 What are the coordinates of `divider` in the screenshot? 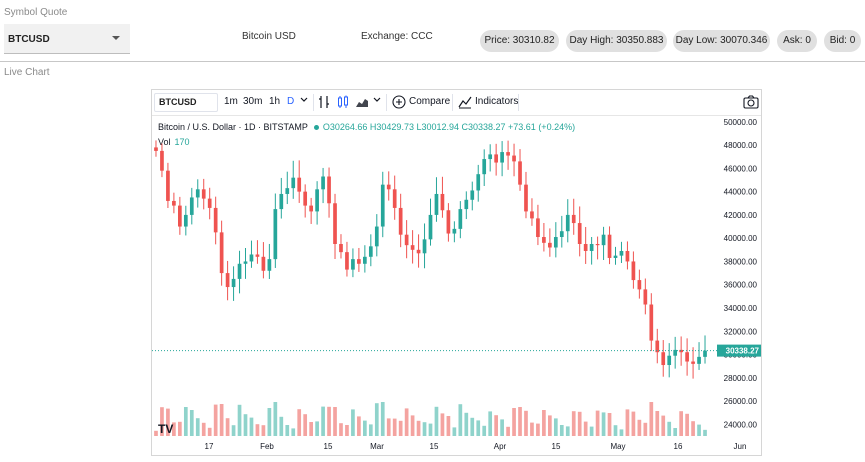 It's located at (432, 61).